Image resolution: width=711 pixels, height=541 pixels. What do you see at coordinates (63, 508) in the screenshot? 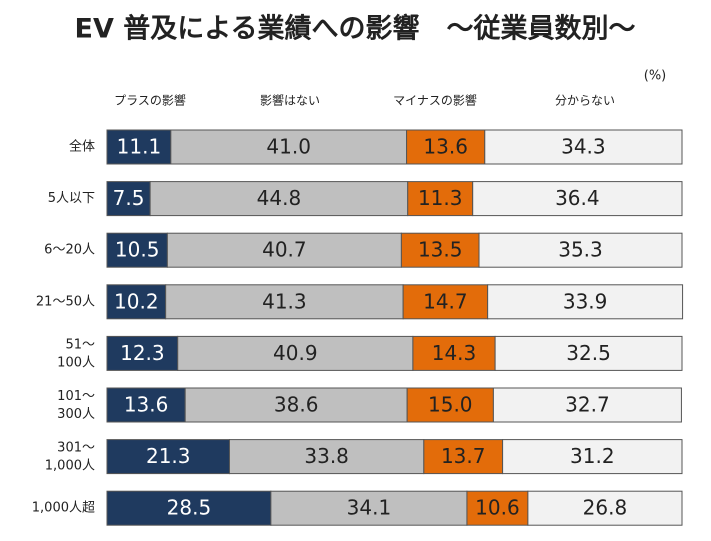
I see `category-label: 1,000人超` at bounding box center [63, 508].